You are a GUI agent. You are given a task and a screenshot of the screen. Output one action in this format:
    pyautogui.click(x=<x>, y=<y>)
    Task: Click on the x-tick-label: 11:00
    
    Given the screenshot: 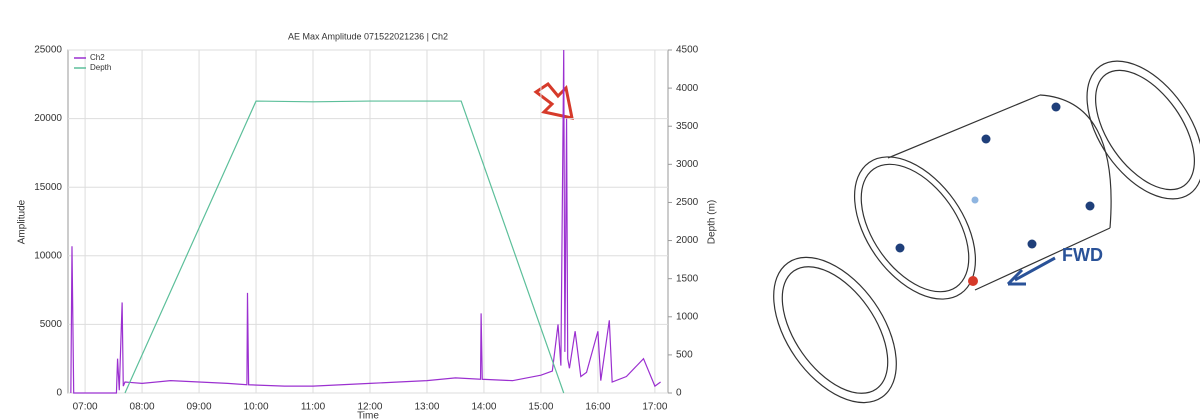 What is the action you would take?
    pyautogui.click(x=313, y=407)
    